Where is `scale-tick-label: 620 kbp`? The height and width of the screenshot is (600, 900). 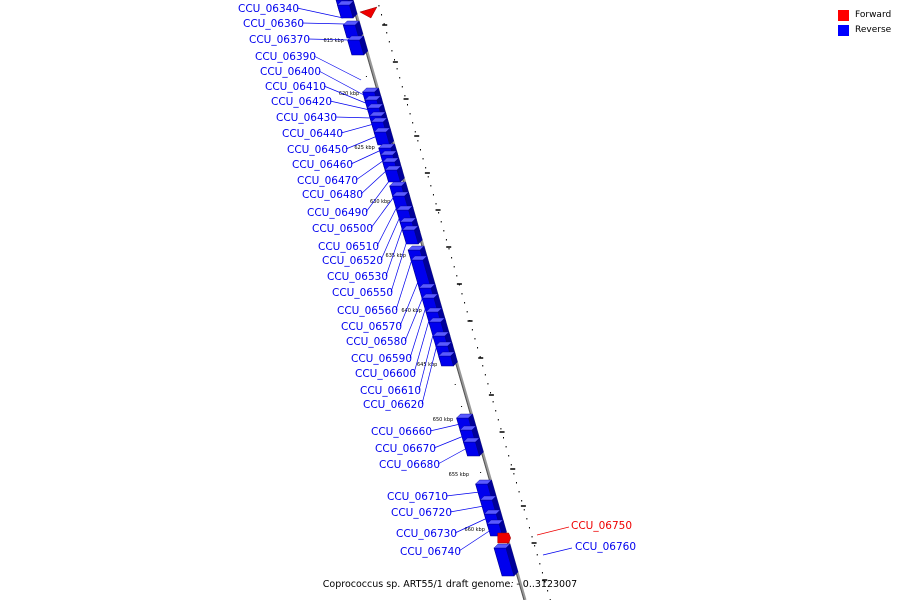 scale-tick-label: 620 kbp is located at coordinates (349, 94).